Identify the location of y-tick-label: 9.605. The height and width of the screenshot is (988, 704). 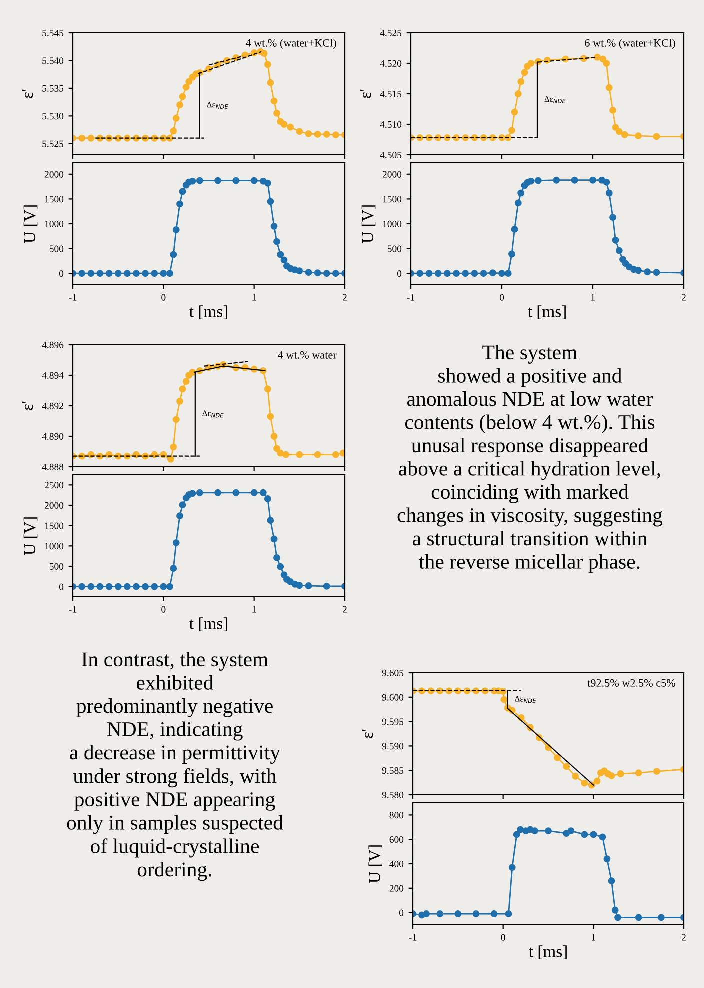
(393, 673).